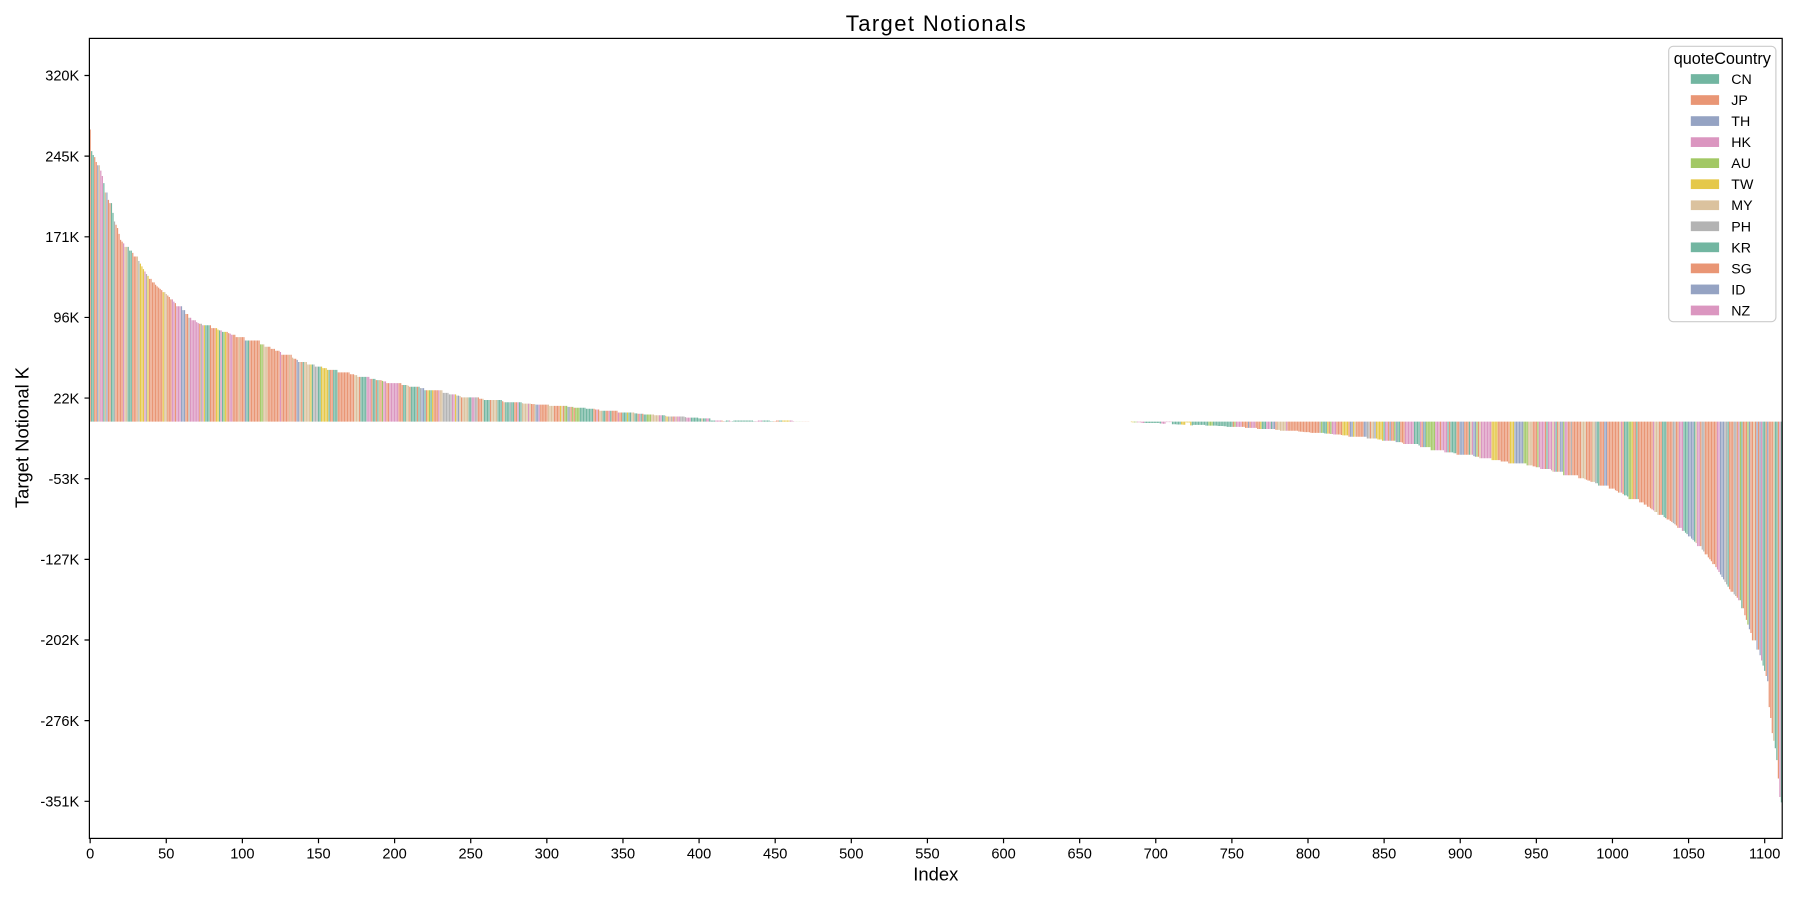 The width and height of the screenshot is (1800, 905). What do you see at coordinates (1741, 164) in the screenshot?
I see `svg-text: AU` at bounding box center [1741, 164].